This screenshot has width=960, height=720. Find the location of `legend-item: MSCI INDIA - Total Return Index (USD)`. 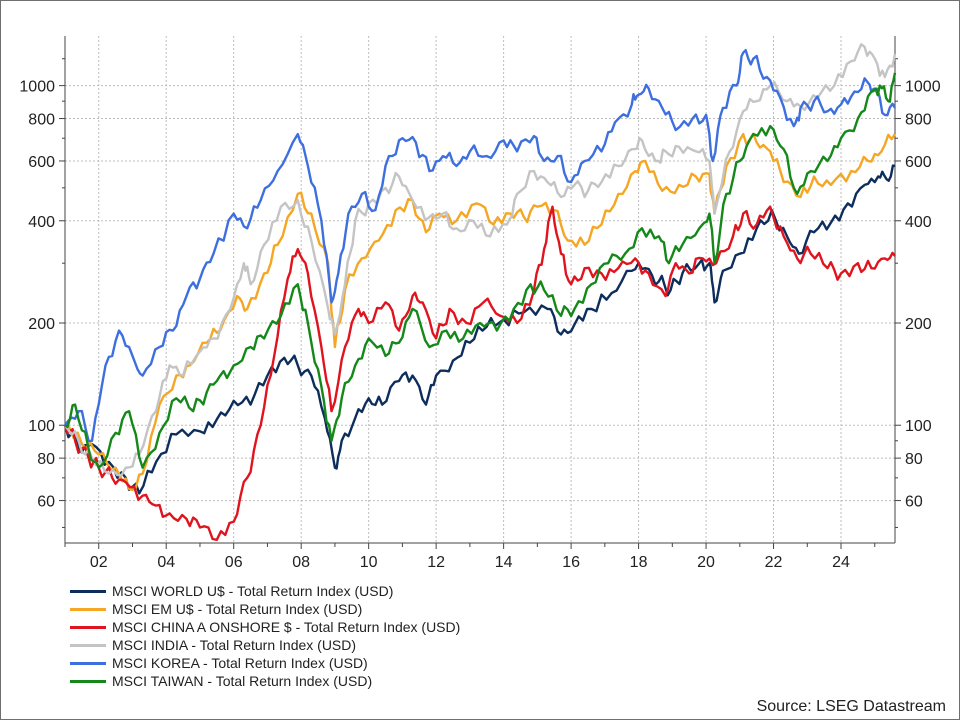

legend-item: MSCI INDIA - Total Return Index (USD) is located at coordinates (265, 645).